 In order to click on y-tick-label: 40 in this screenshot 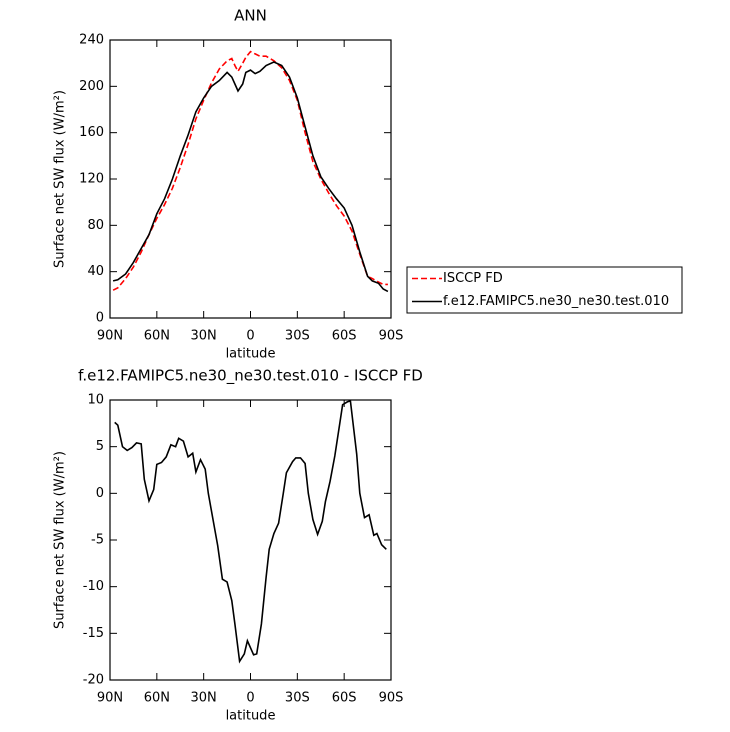, I will do `click(95, 271)`.